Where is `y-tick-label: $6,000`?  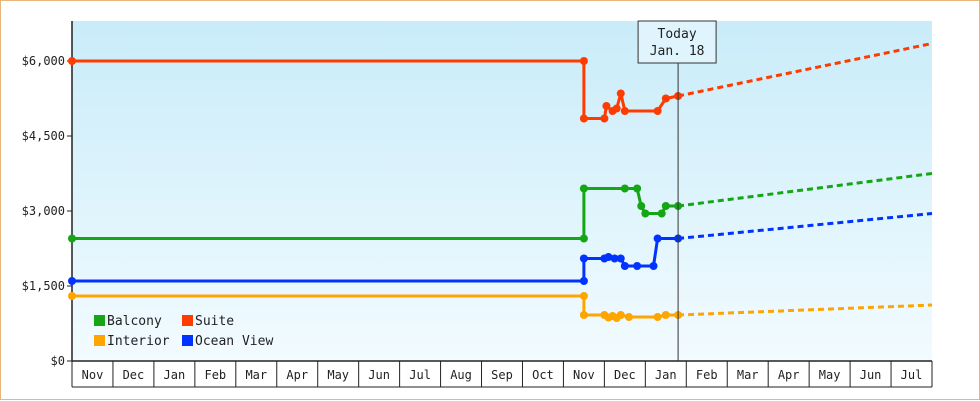
y-tick-label: $6,000 is located at coordinates (43, 61).